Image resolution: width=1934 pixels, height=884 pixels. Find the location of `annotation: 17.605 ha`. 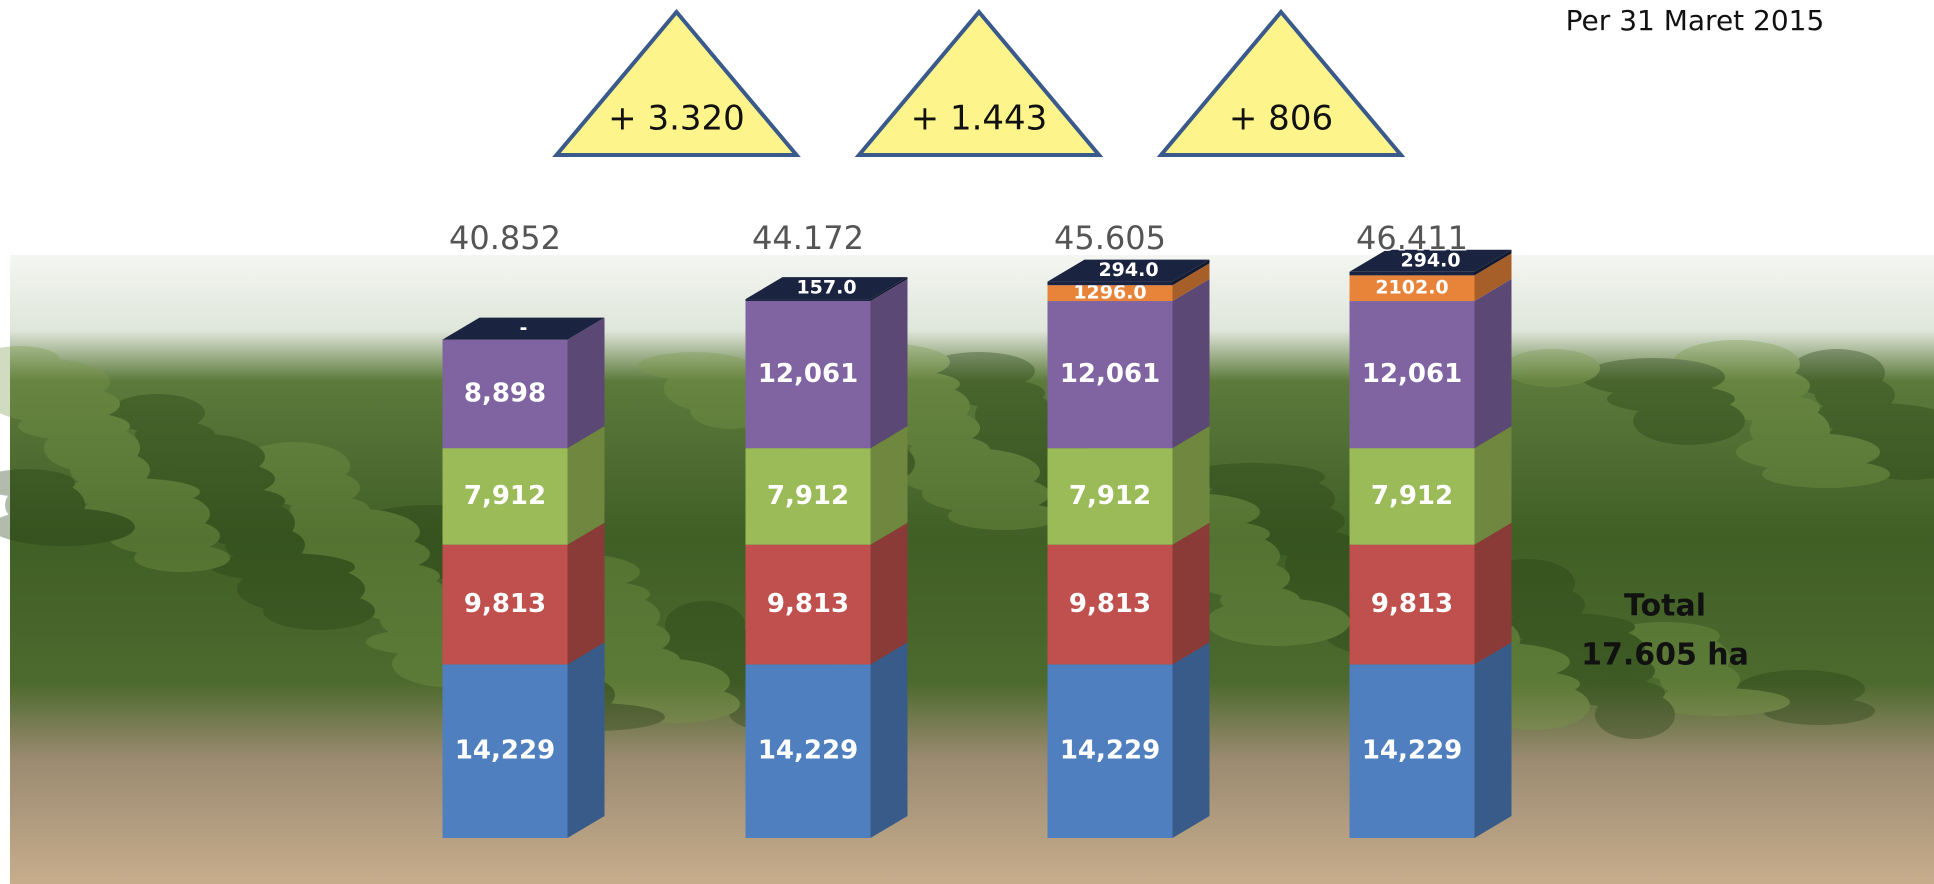

annotation: 17.605 ha is located at coordinates (1665, 655).